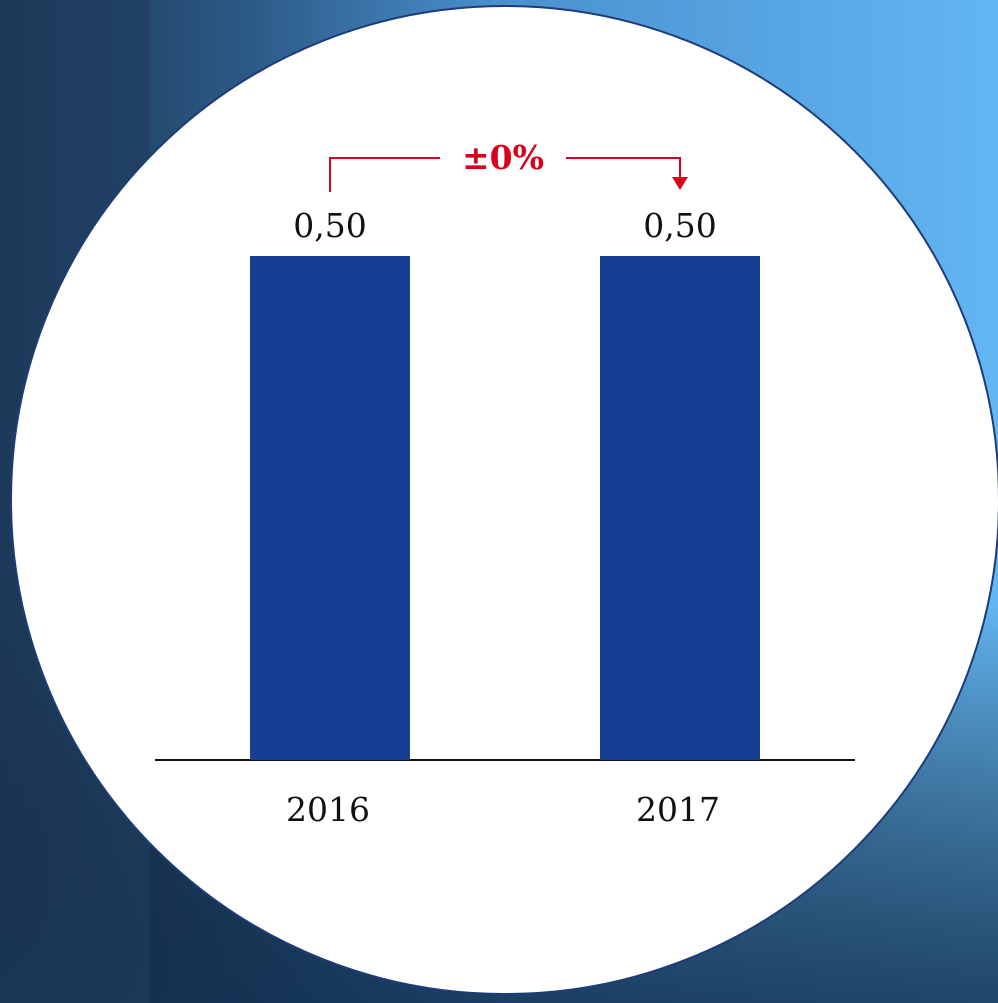 Image resolution: width=998 pixels, height=1003 pixels. What do you see at coordinates (680, 183) in the screenshot?
I see `bracket-arrow` at bounding box center [680, 183].